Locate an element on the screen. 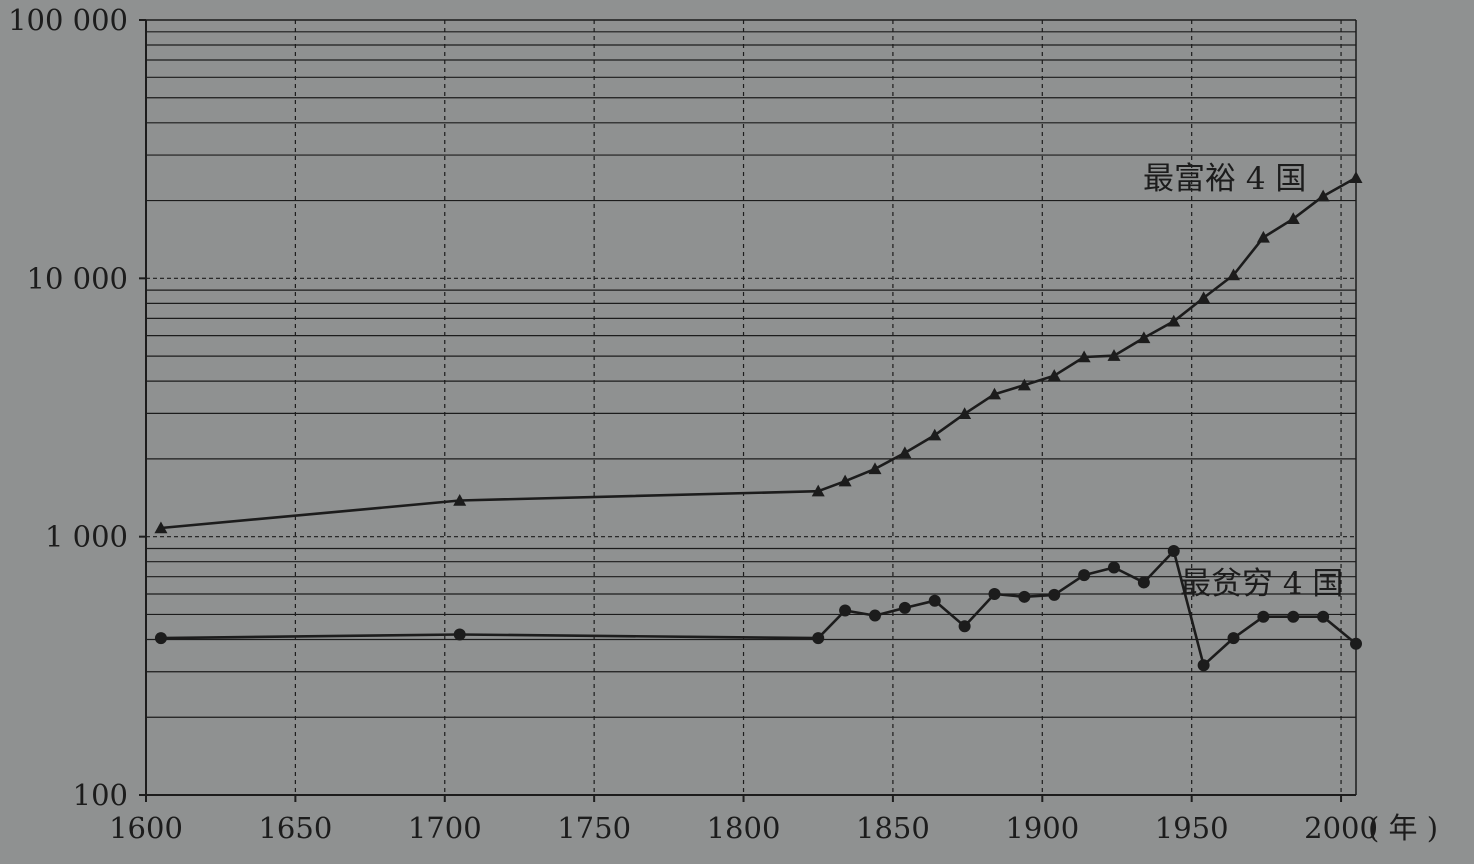 Image resolution: width=1474 pixels, height=864 pixels. y-tick-label: 1 000 is located at coordinates (86, 537).